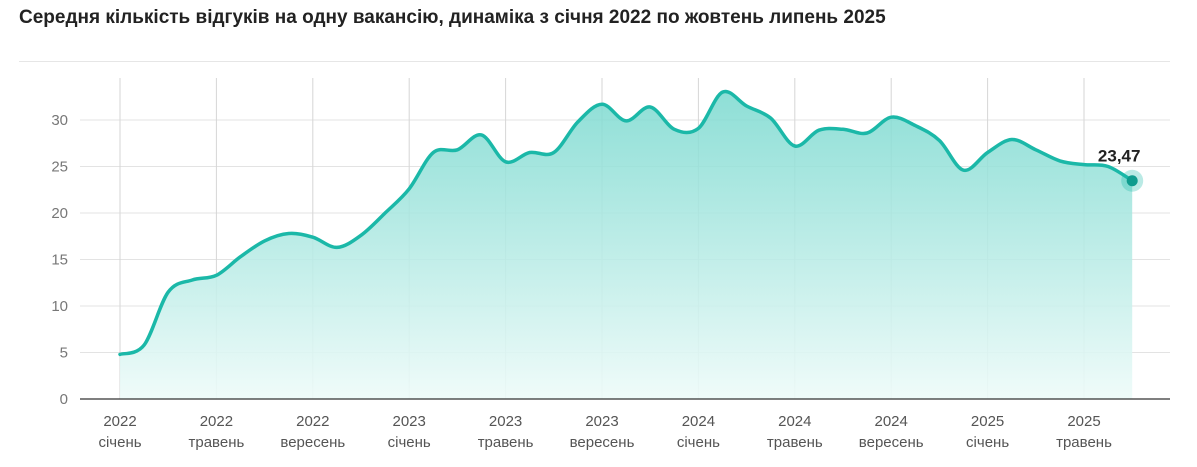 Image resolution: width=1197 pixels, height=467 pixels. What do you see at coordinates (59, 167) in the screenshot?
I see `y-tick-label: 25` at bounding box center [59, 167].